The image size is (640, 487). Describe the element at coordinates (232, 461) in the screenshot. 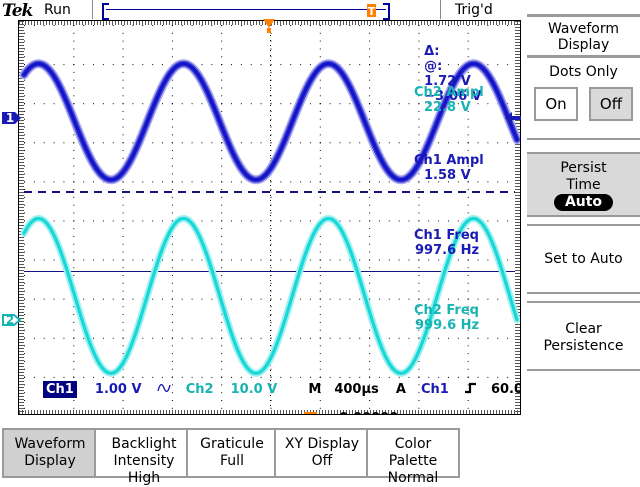

I see `bottom-menu-item-2-line2: Full` at that location.